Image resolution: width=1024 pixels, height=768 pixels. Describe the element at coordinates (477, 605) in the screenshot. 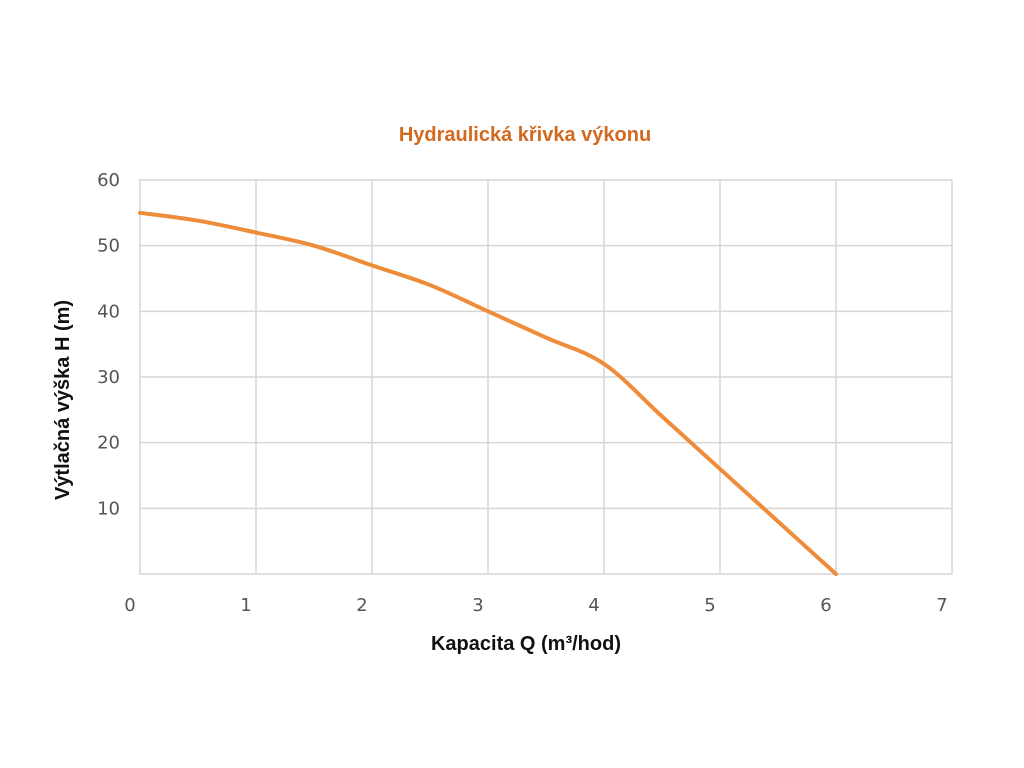

I see `x-tick-label: 3` at that location.